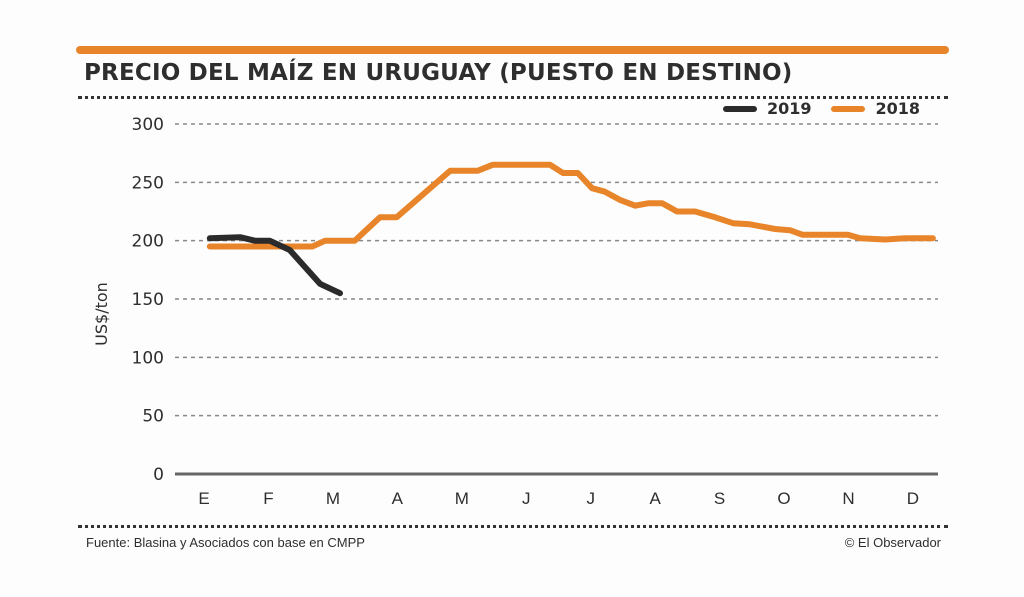 The image size is (1024, 597). I want to click on accent-top-bar, so click(512, 50).